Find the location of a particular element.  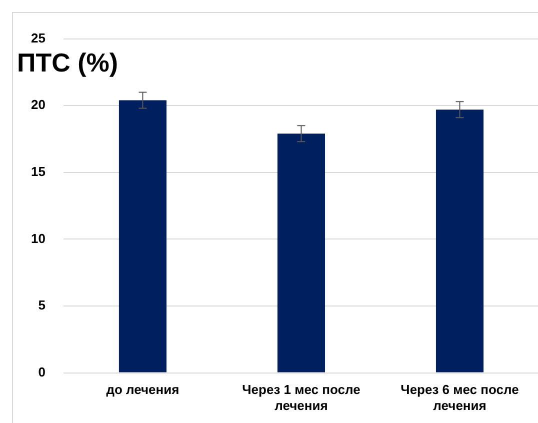

y-tick-label: 5 is located at coordinates (42, 305).